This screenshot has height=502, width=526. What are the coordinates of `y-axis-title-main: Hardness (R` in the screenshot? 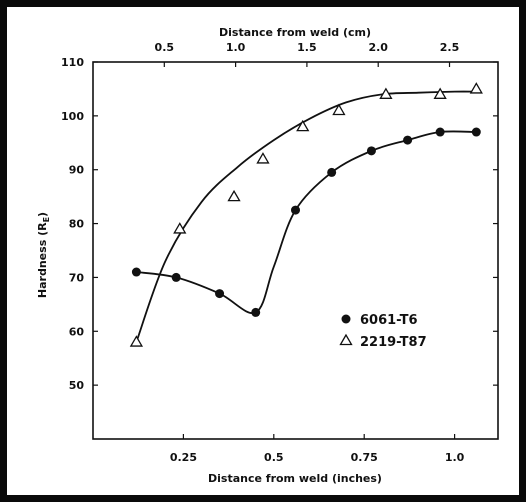 It's located at (42, 260).